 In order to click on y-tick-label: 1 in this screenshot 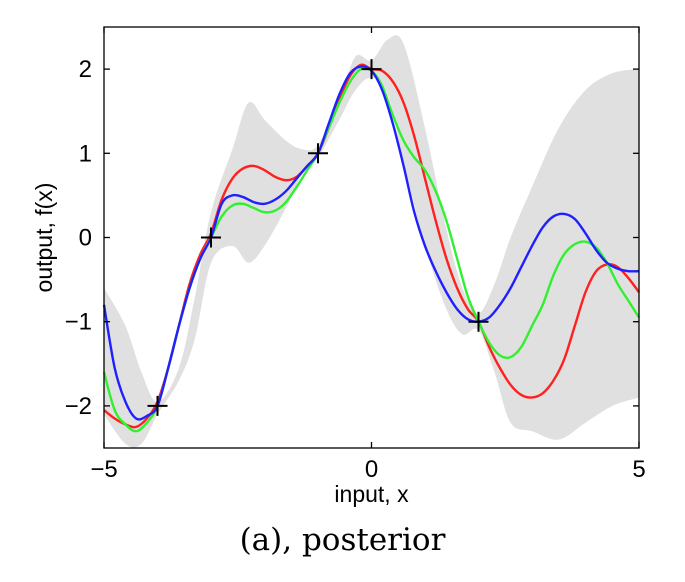, I will do `click(85, 153)`.